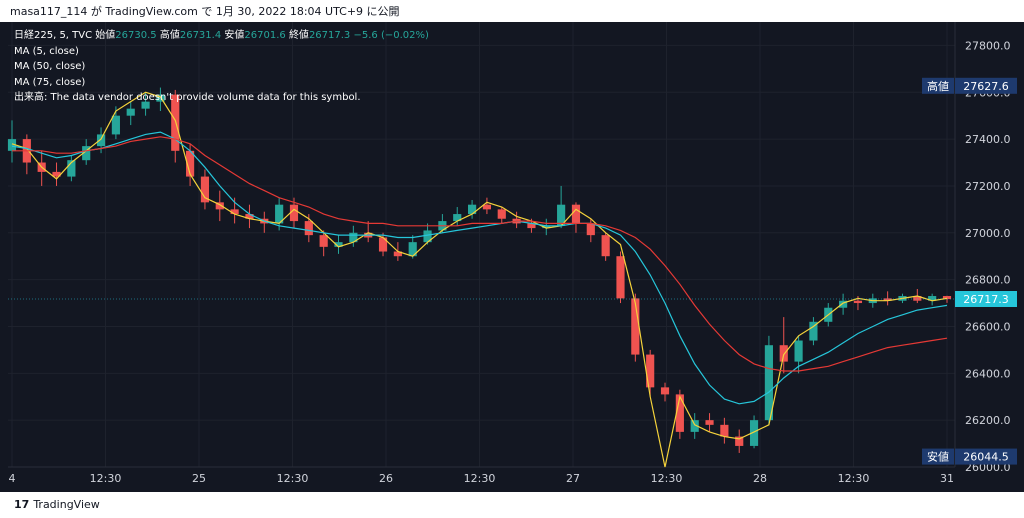 This screenshot has width=1024, height=518. I want to click on last-price-badge-value-bg, so click(986, 299).